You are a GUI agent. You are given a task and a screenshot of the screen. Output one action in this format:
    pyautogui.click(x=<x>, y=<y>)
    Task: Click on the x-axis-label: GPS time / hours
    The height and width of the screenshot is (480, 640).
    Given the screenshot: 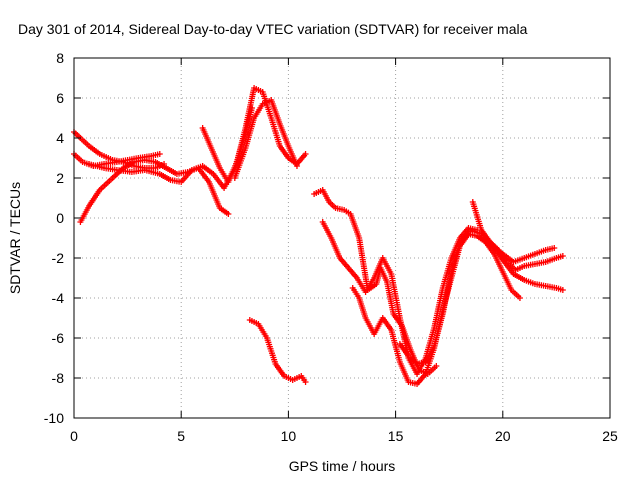 What is the action you would take?
    pyautogui.click(x=342, y=466)
    